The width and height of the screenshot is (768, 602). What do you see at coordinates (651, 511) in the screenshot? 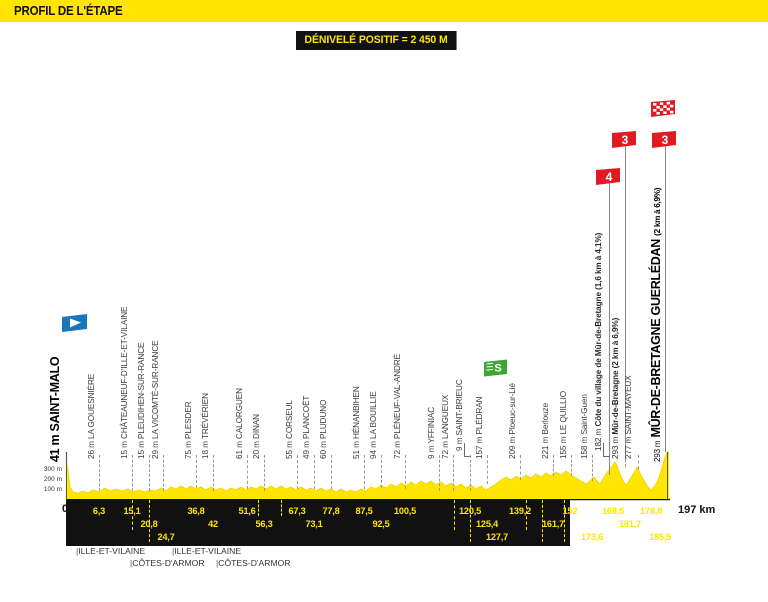
I see `dist-label: 178,8` at bounding box center [651, 511].